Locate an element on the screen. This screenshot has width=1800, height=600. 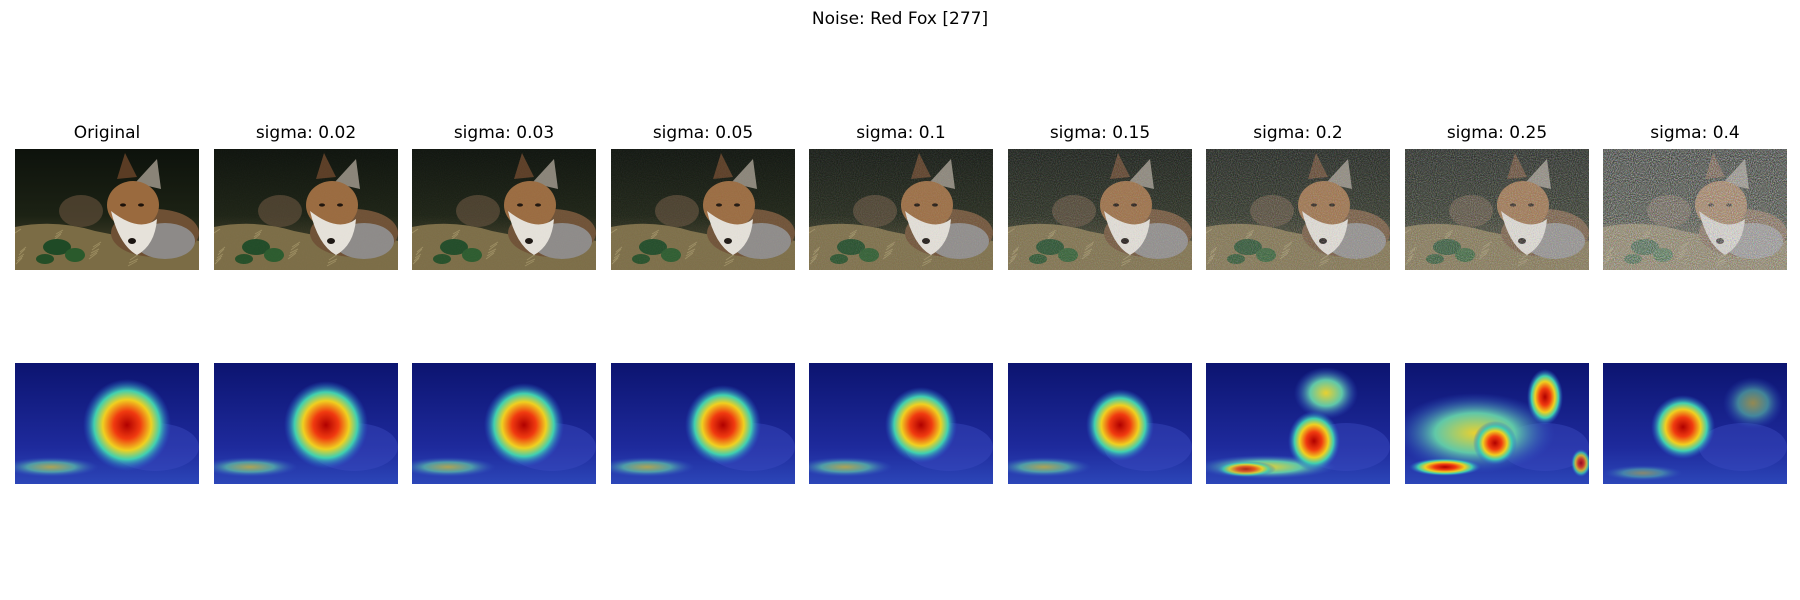
column-title: sigma: 0.05 is located at coordinates (703, 133).